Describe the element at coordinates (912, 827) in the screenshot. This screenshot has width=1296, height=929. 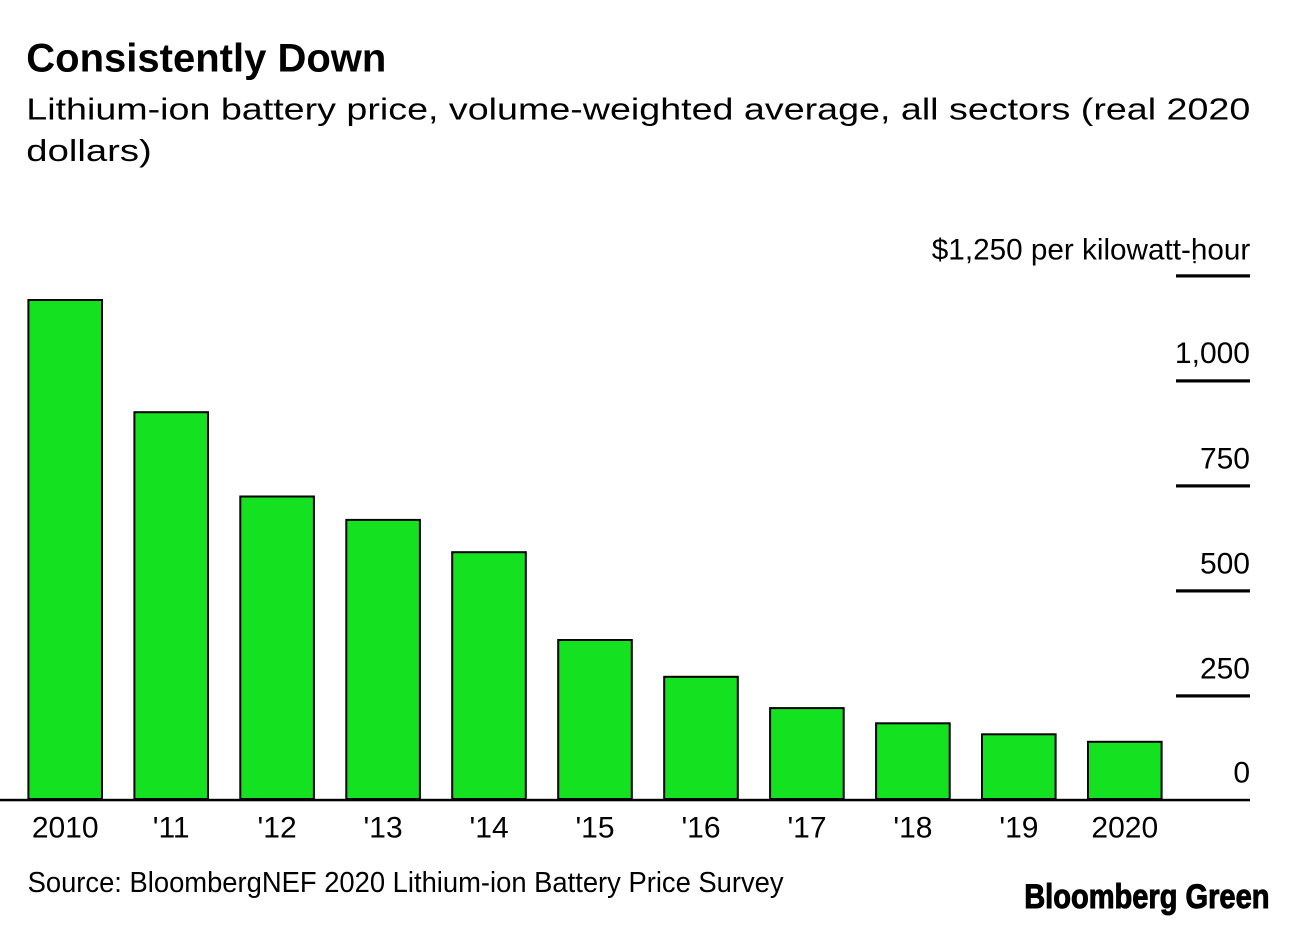
I see `svg-text: '18` at that location.